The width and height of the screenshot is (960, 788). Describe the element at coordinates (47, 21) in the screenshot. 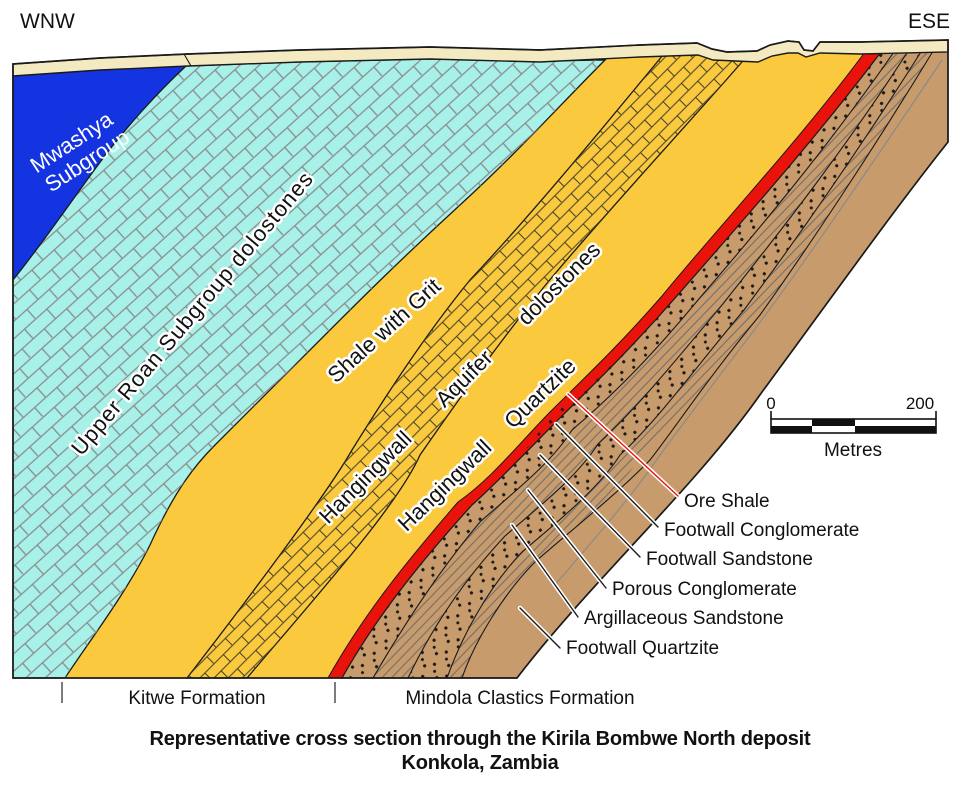

I see `compass-wnw-label: WNW` at that location.